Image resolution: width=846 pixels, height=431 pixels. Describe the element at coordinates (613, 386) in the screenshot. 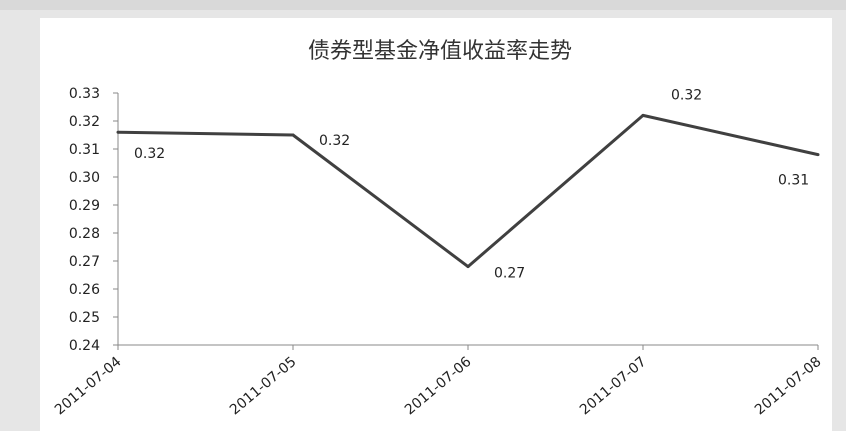

I see `x-tick-label: 2011-07-07` at that location.